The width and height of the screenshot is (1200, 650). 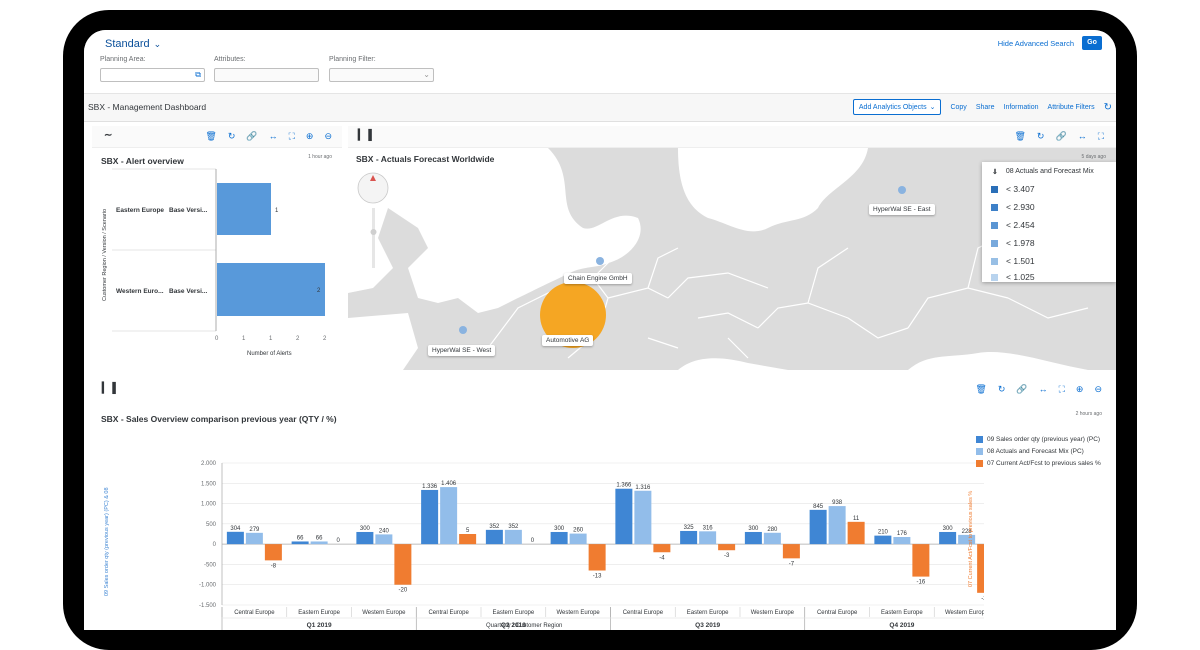 I want to click on map-sea-north, so click(x=494, y=230).